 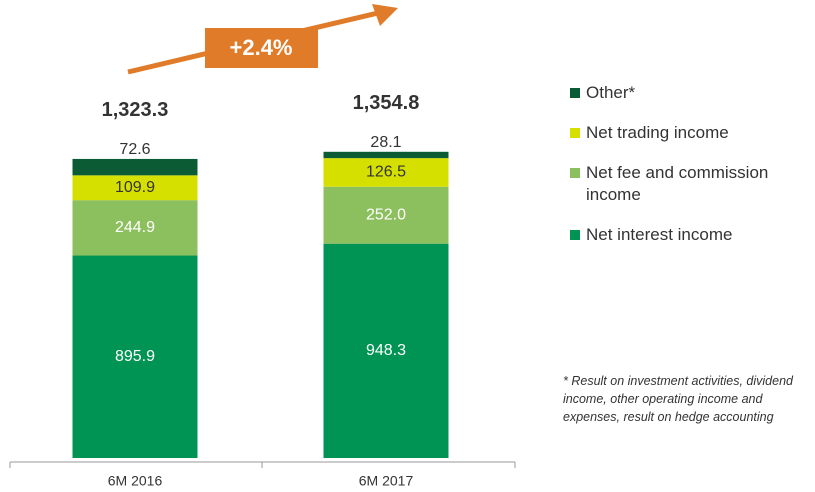 I want to click on data-label: 126.5, so click(x=386, y=172).